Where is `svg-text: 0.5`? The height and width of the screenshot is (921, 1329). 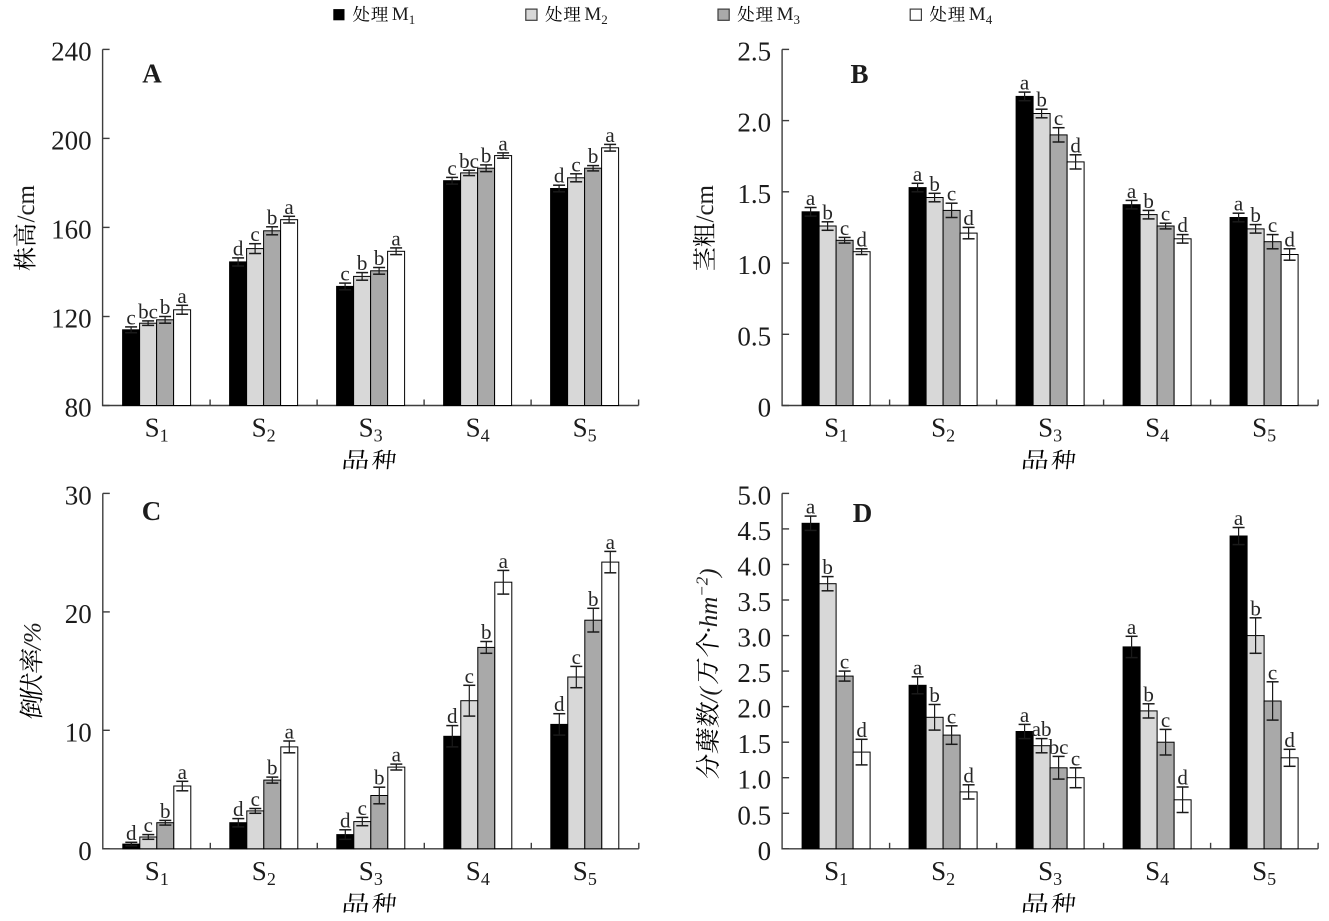 svg-text: 0.5 is located at coordinates (754, 336).